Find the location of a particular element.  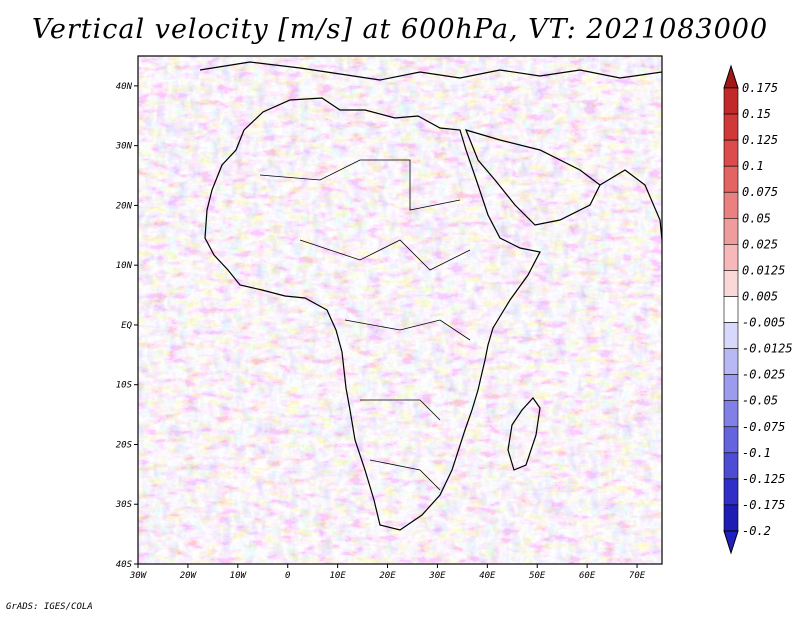

lat-tick-label: 40N is located at coordinates (124, 87).